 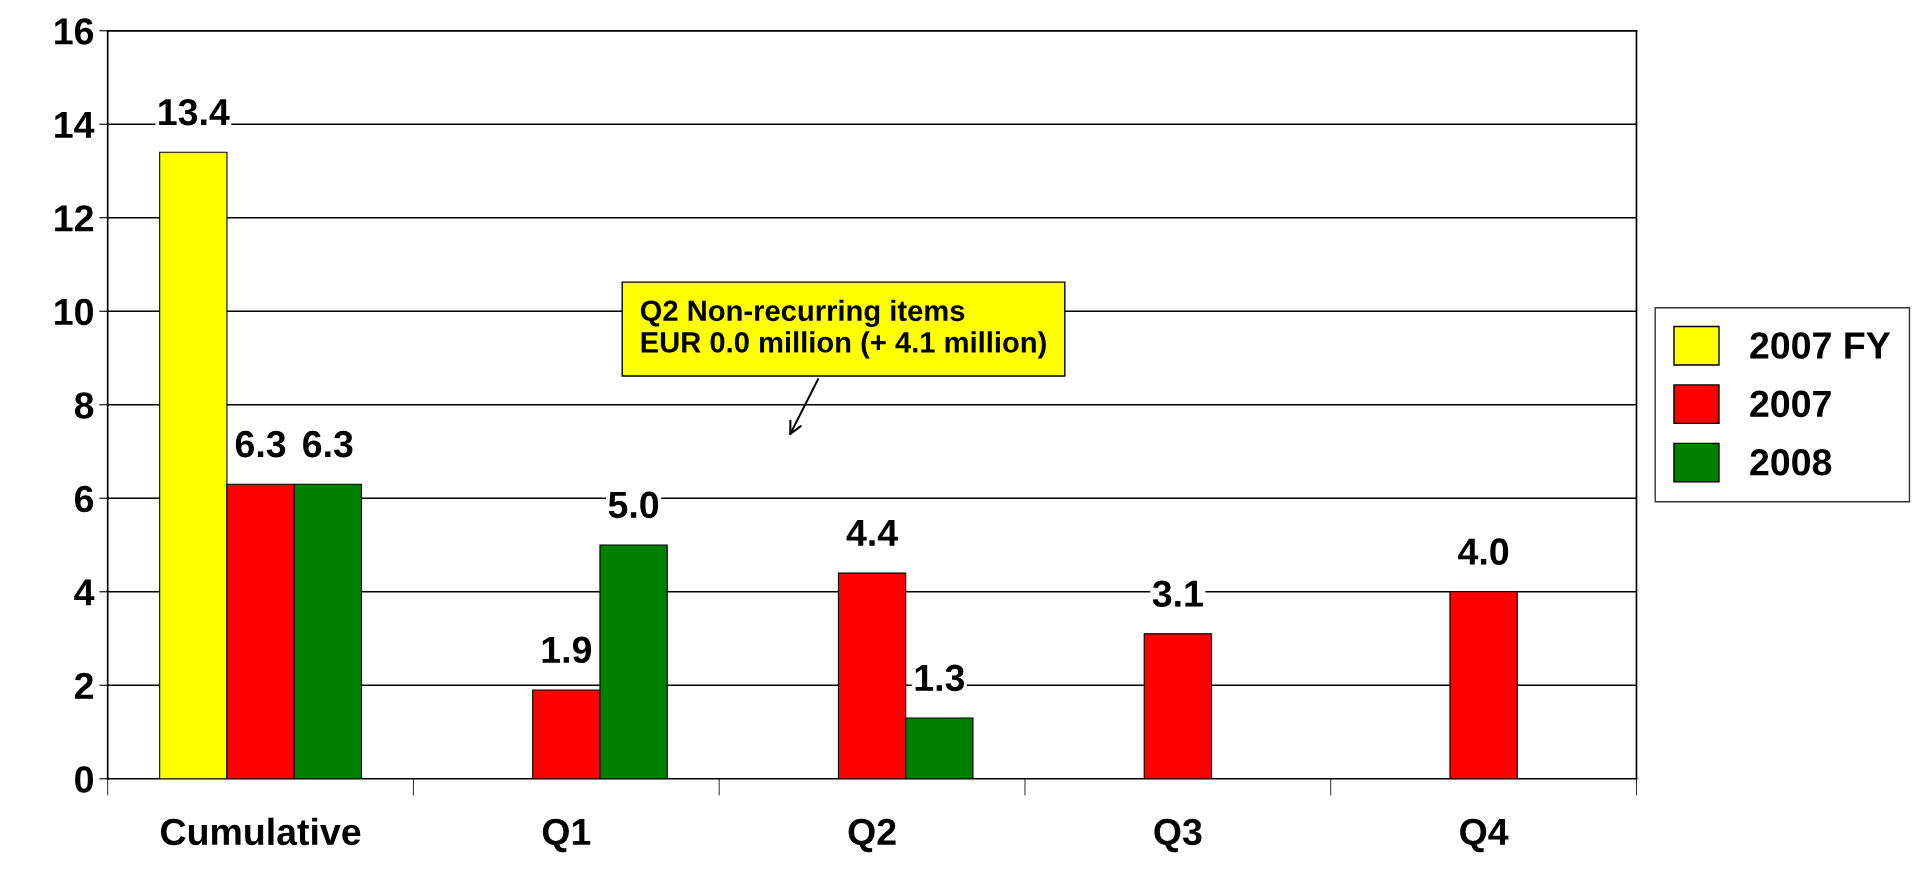 What do you see at coordinates (872, 835) in the screenshot?
I see `x-tick-label: Q2` at bounding box center [872, 835].